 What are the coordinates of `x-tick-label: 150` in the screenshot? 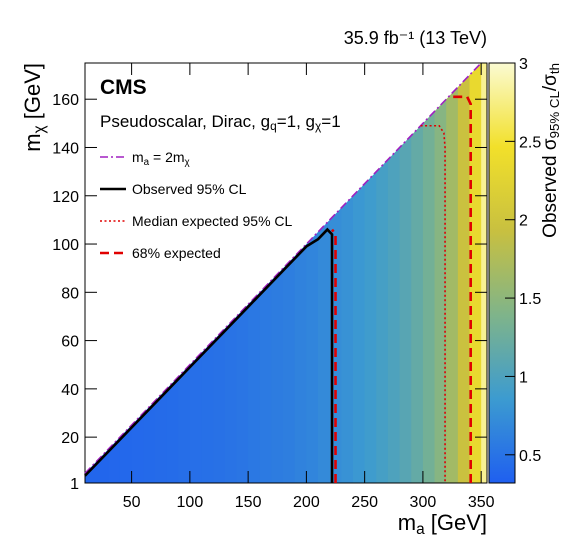 It's located at (248, 502).